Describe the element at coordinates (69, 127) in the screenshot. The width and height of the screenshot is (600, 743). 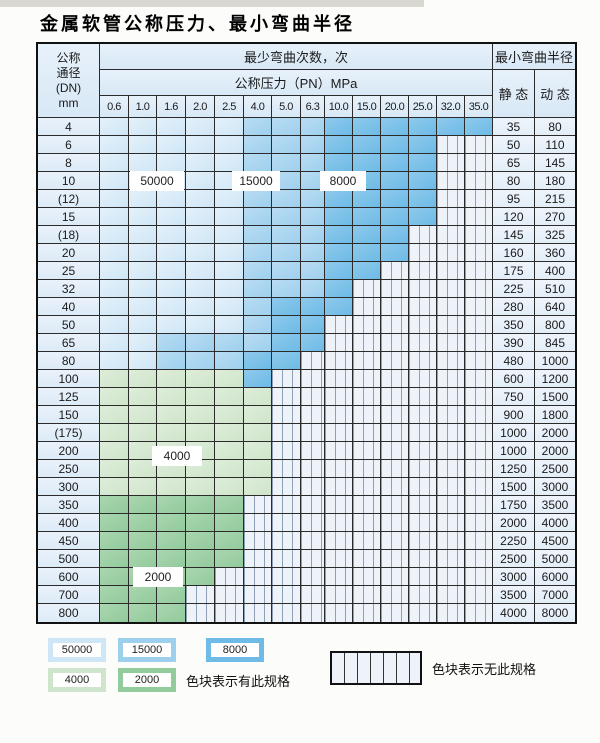
I see `dn-cell: 4` at that location.